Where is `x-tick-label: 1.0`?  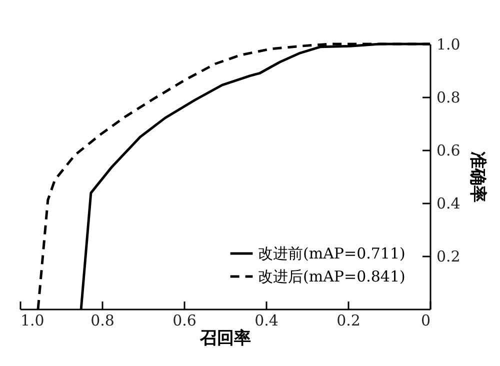
x-tick-label: 1.0 is located at coordinates (32, 321).